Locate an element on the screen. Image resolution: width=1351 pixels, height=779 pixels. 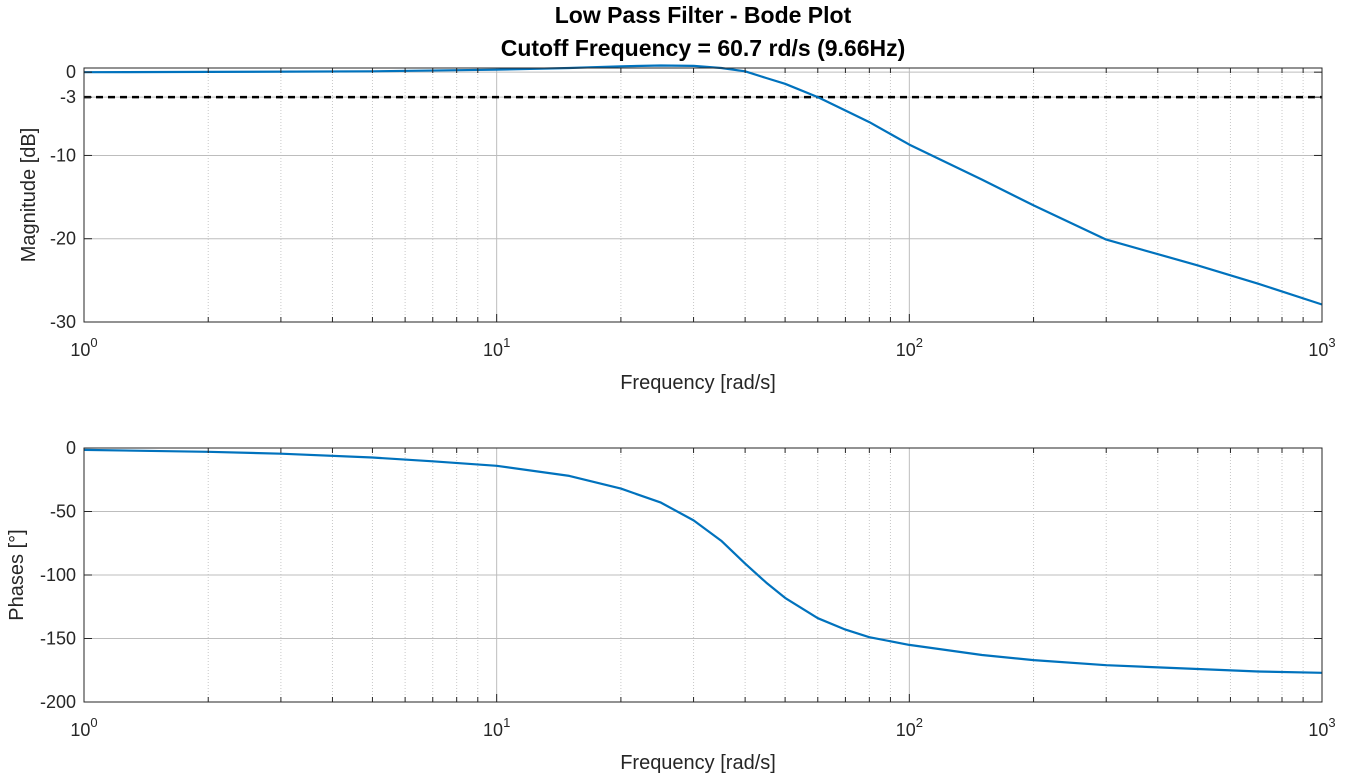
phase-x-tick-label: 10⁰ is located at coordinates (83, 727).